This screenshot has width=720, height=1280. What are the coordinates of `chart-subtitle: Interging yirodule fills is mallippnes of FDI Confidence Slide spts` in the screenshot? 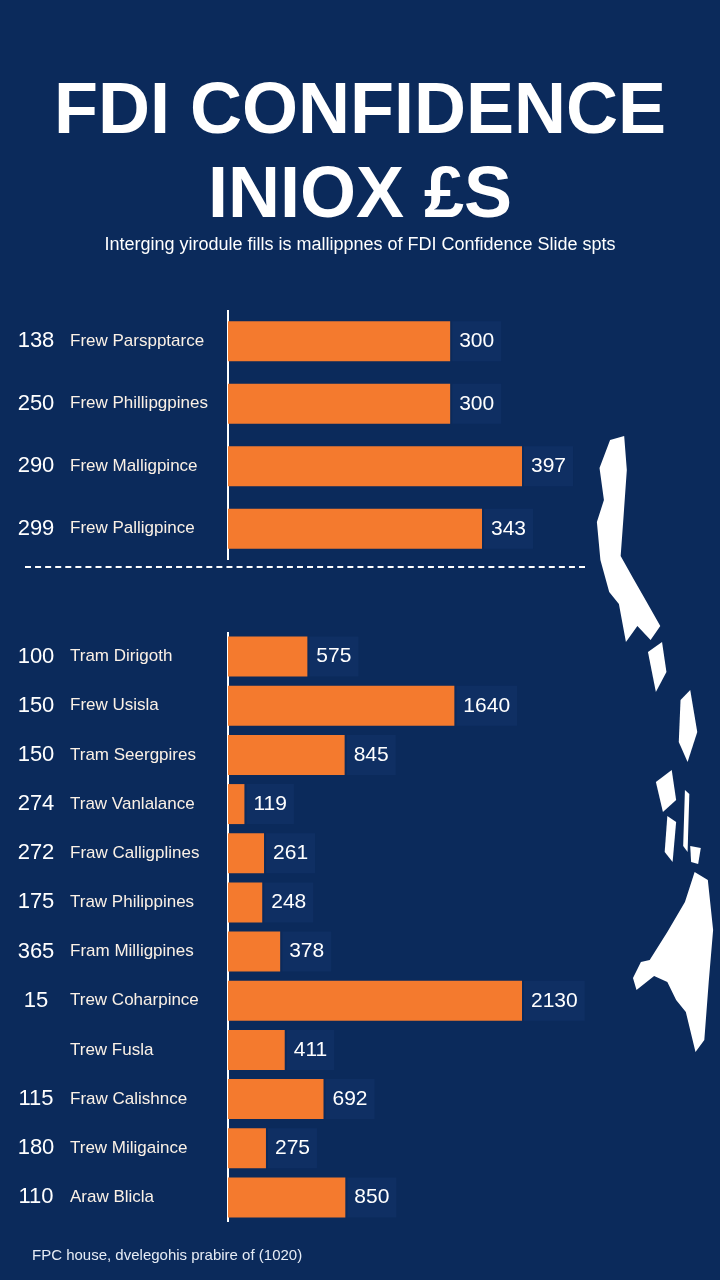 It's located at (360, 244).